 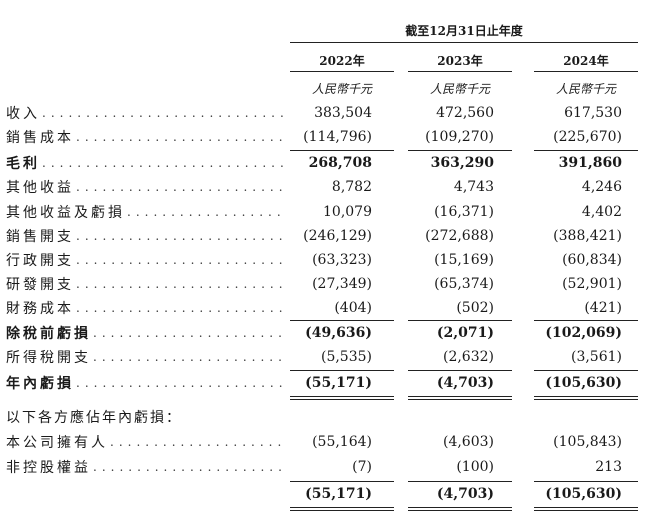 I want to click on cell-value: (114,796), so click(x=337, y=137).